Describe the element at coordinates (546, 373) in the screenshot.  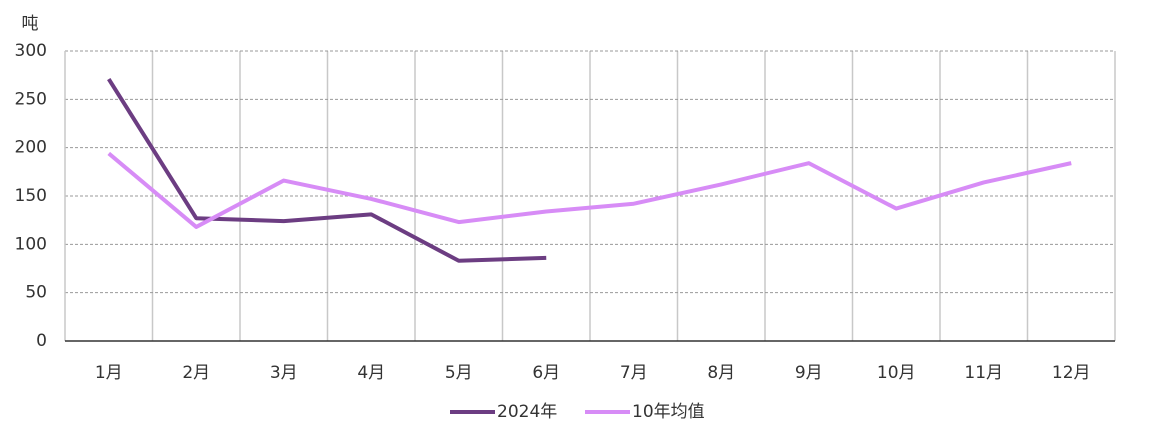
I see `x-tick-label: 6月` at that location.